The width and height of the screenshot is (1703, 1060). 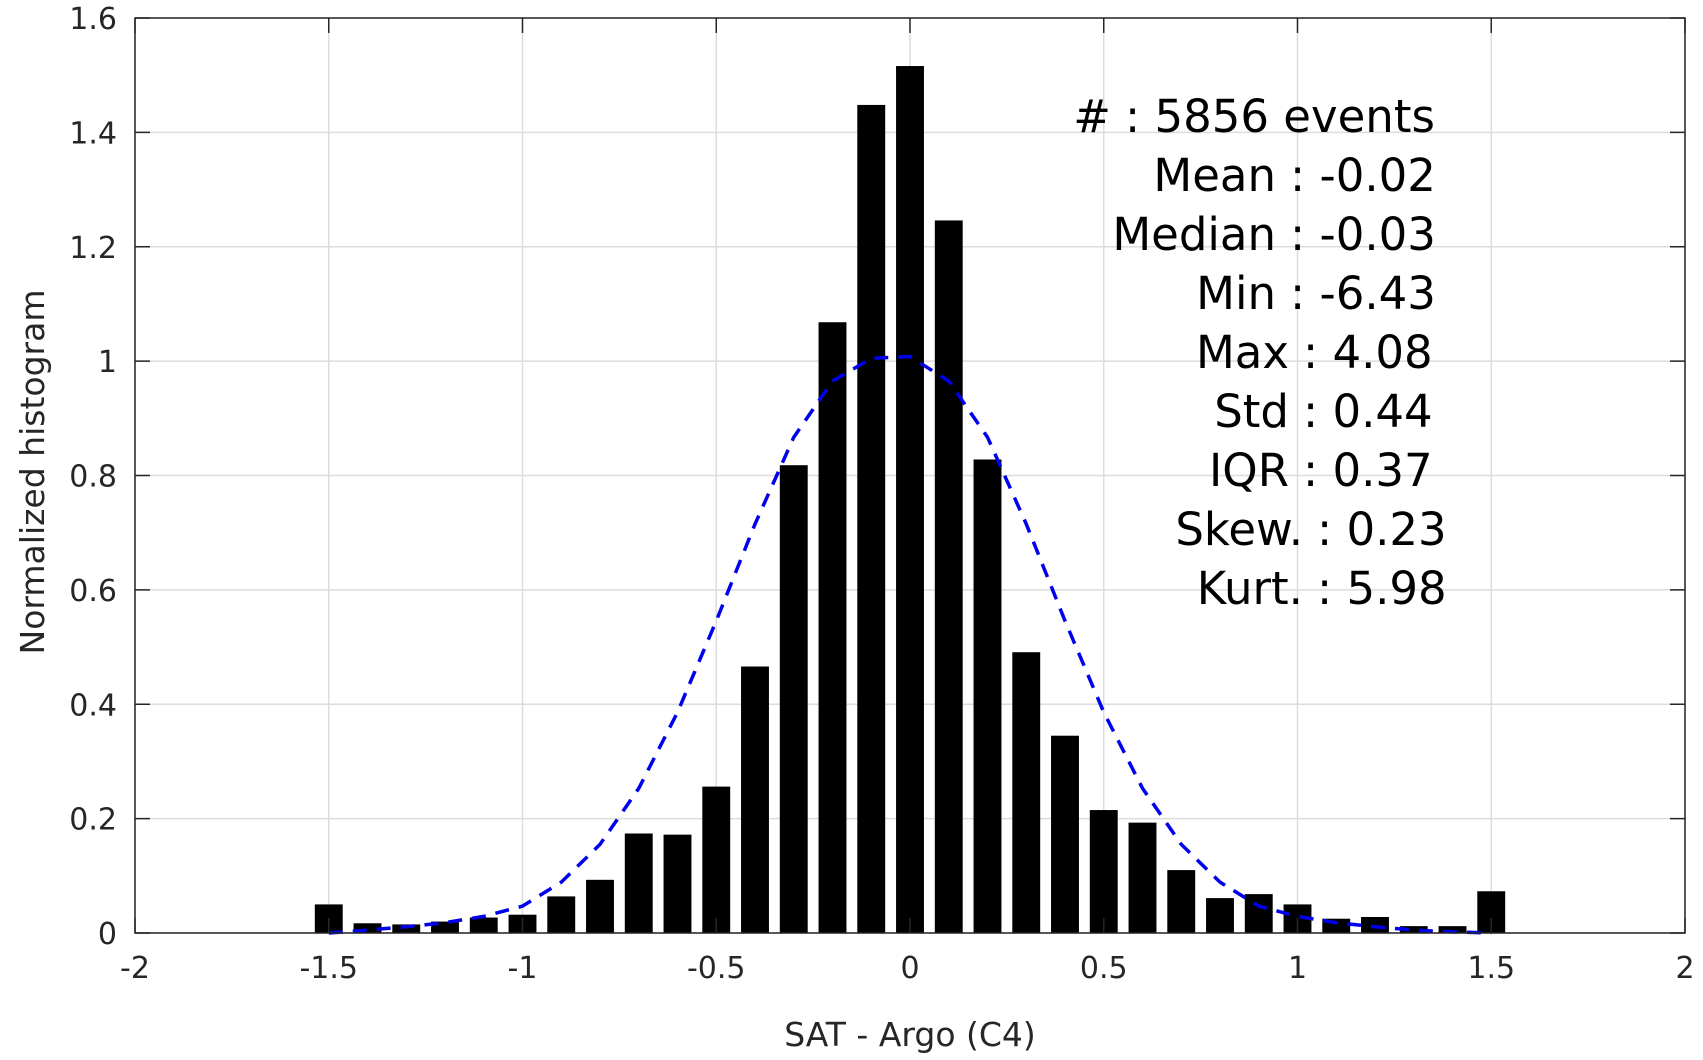 What do you see at coordinates (93, 248) in the screenshot?
I see `y-tick-label: 1.2` at bounding box center [93, 248].